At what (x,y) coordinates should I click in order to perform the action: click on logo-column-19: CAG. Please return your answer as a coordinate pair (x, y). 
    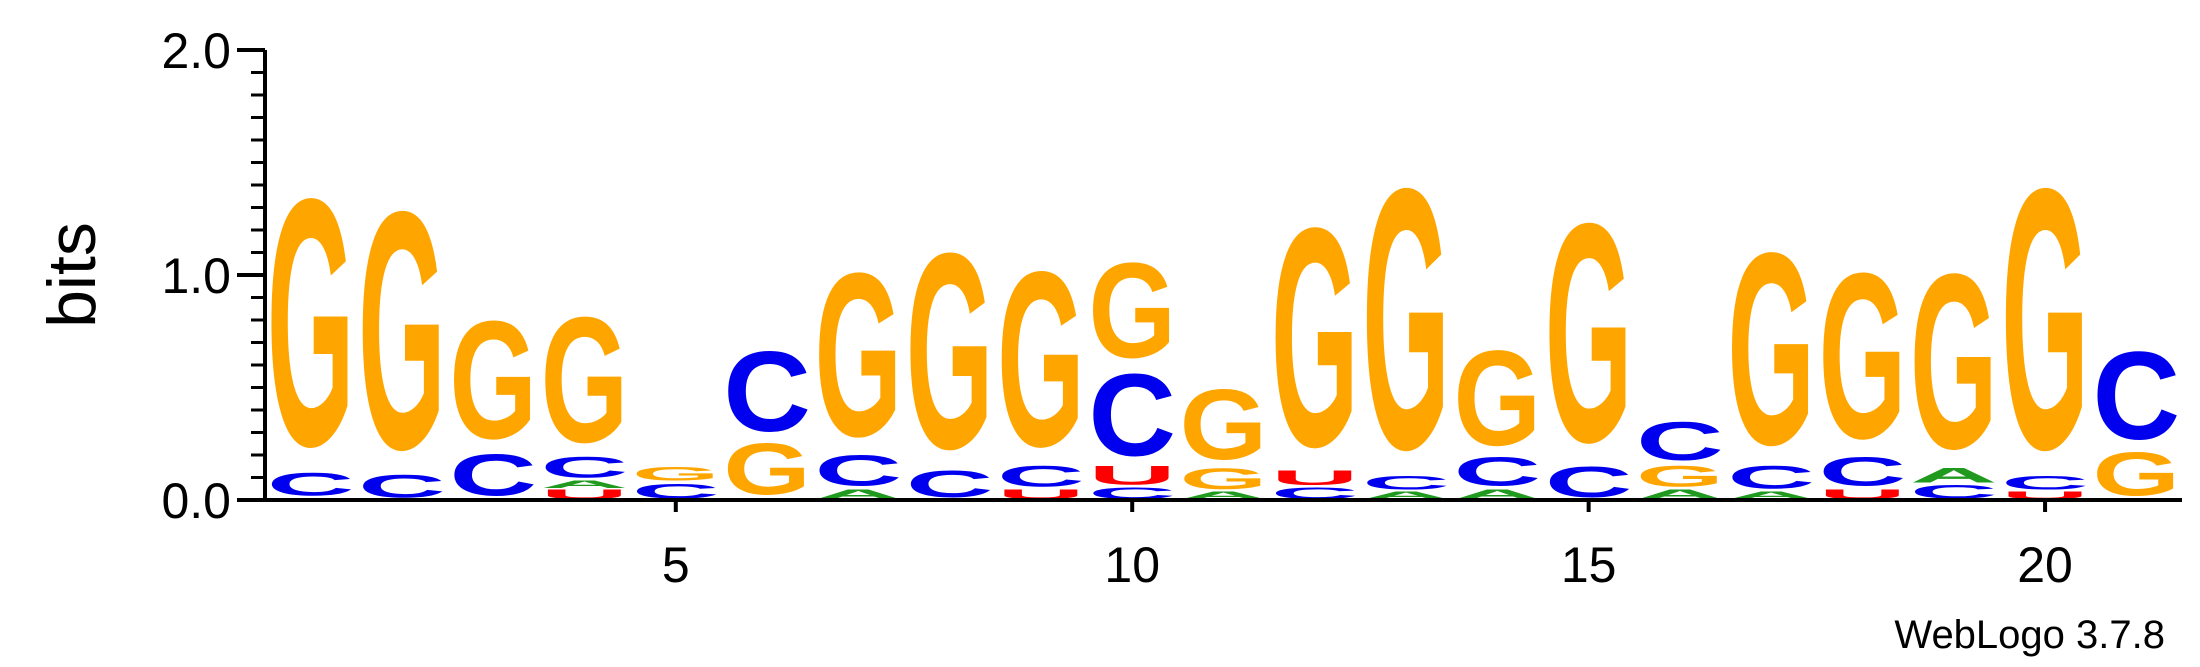
    Looking at the image, I should click on (1954, 362).